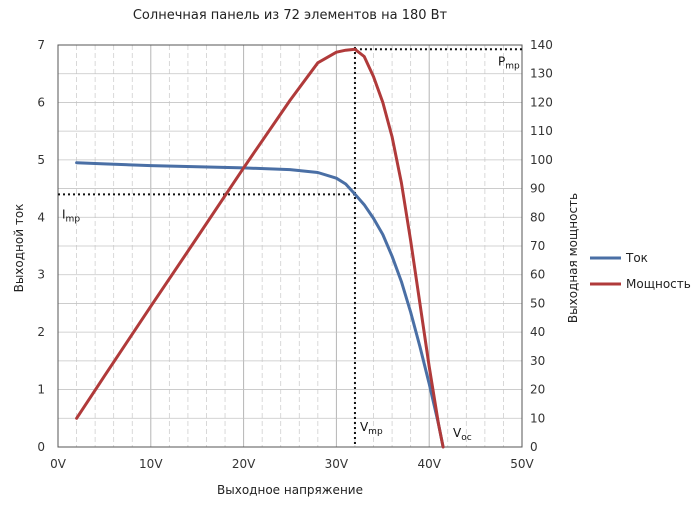  What do you see at coordinates (573, 258) in the screenshot?
I see `y-axis-label-right: Выходная мощность` at bounding box center [573, 258].